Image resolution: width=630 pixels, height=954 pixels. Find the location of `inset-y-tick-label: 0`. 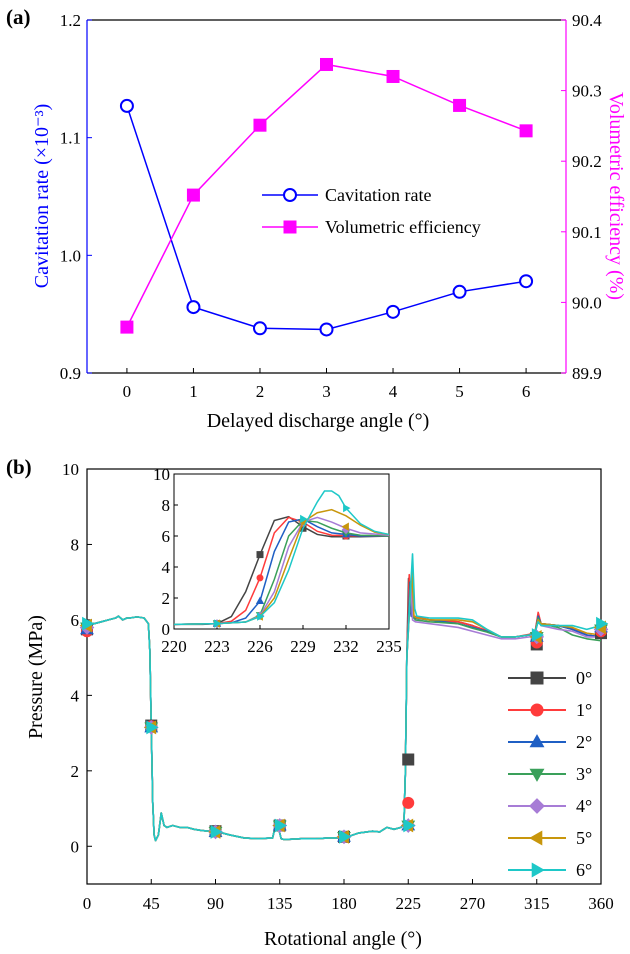

inset-y-tick-label: 0 is located at coordinates (166, 629).